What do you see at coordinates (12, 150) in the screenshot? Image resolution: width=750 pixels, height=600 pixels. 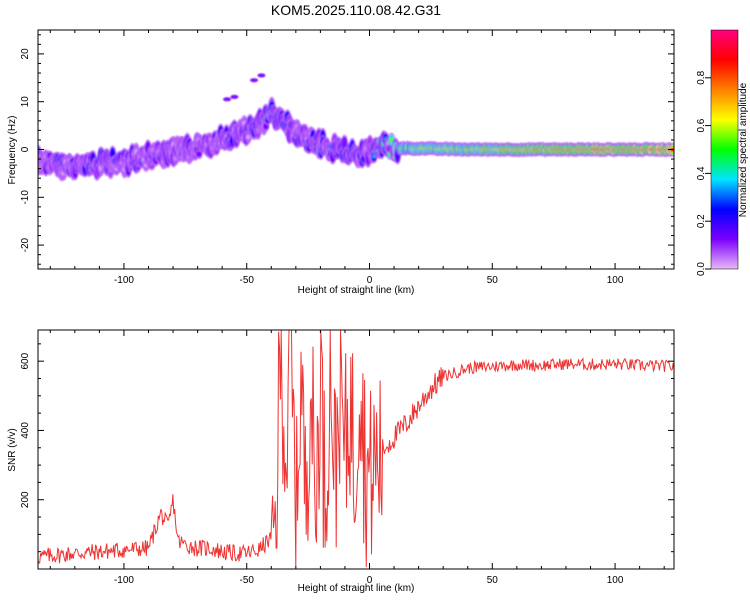 I see `spectrogram-y-axis-label: Frequency (Hz)` at bounding box center [12, 150].